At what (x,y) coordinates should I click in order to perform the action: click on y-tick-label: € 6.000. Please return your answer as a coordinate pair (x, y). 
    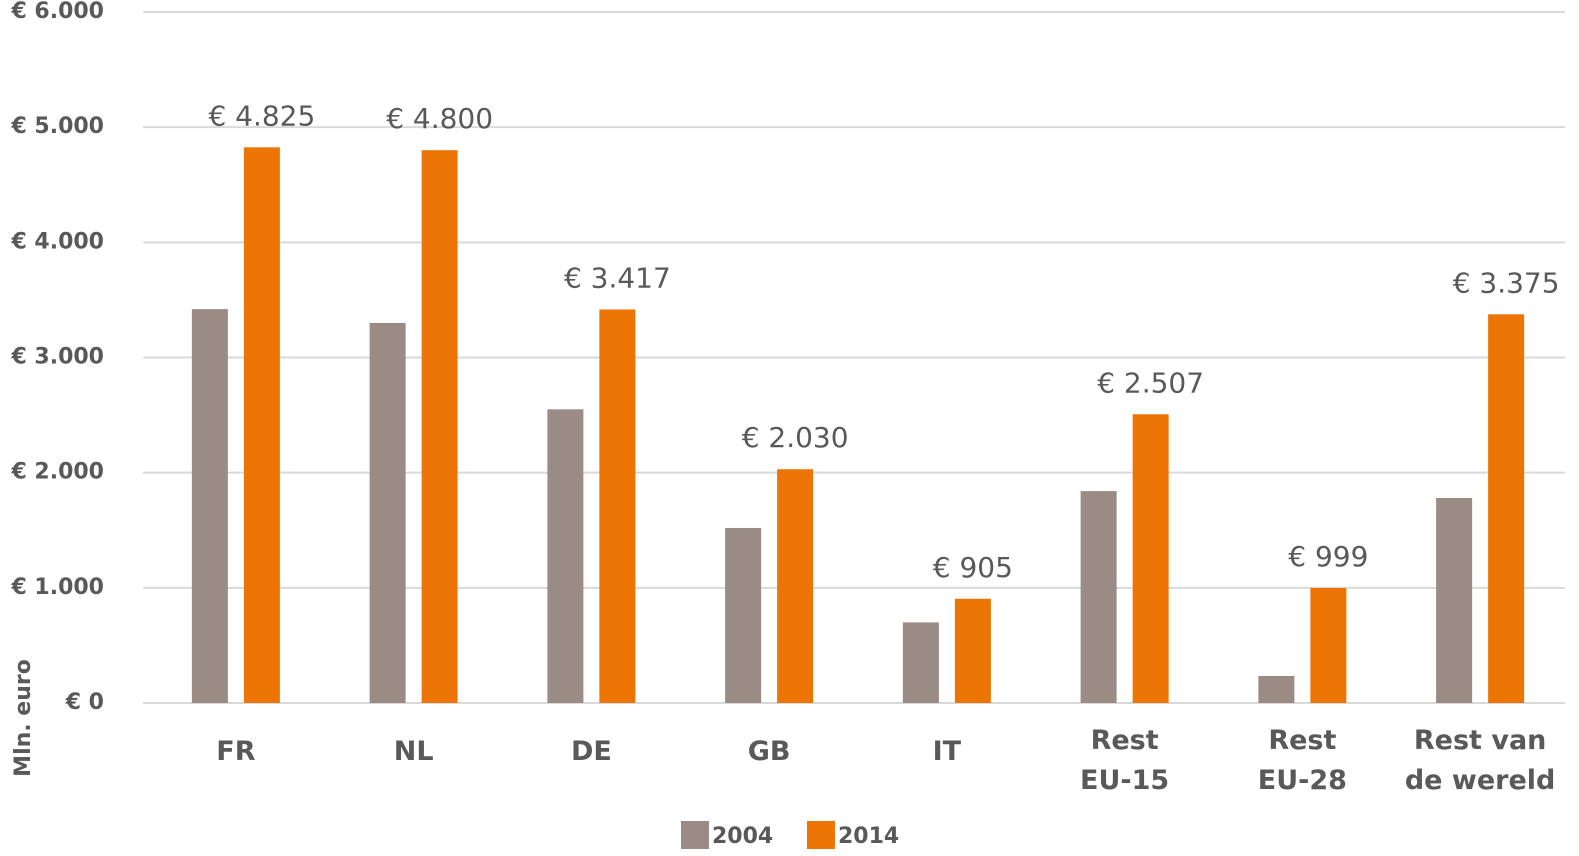
    Looking at the image, I should click on (57, 12).